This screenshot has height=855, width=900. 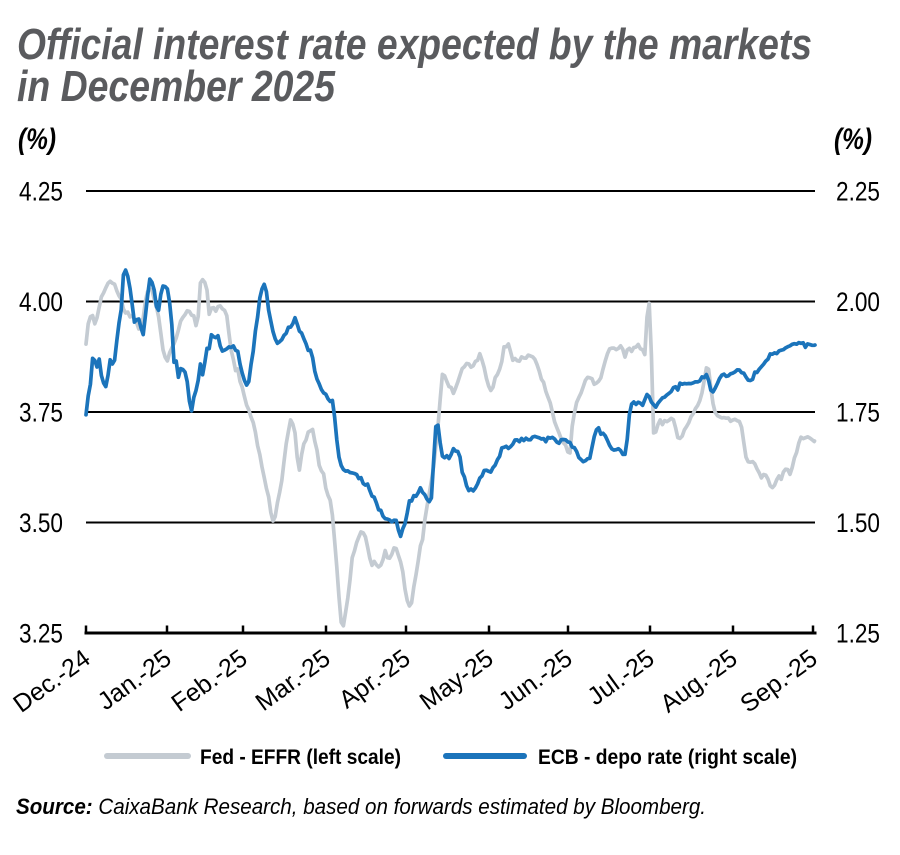 I want to click on svg-text: 3.50, so click(x=41, y=523).